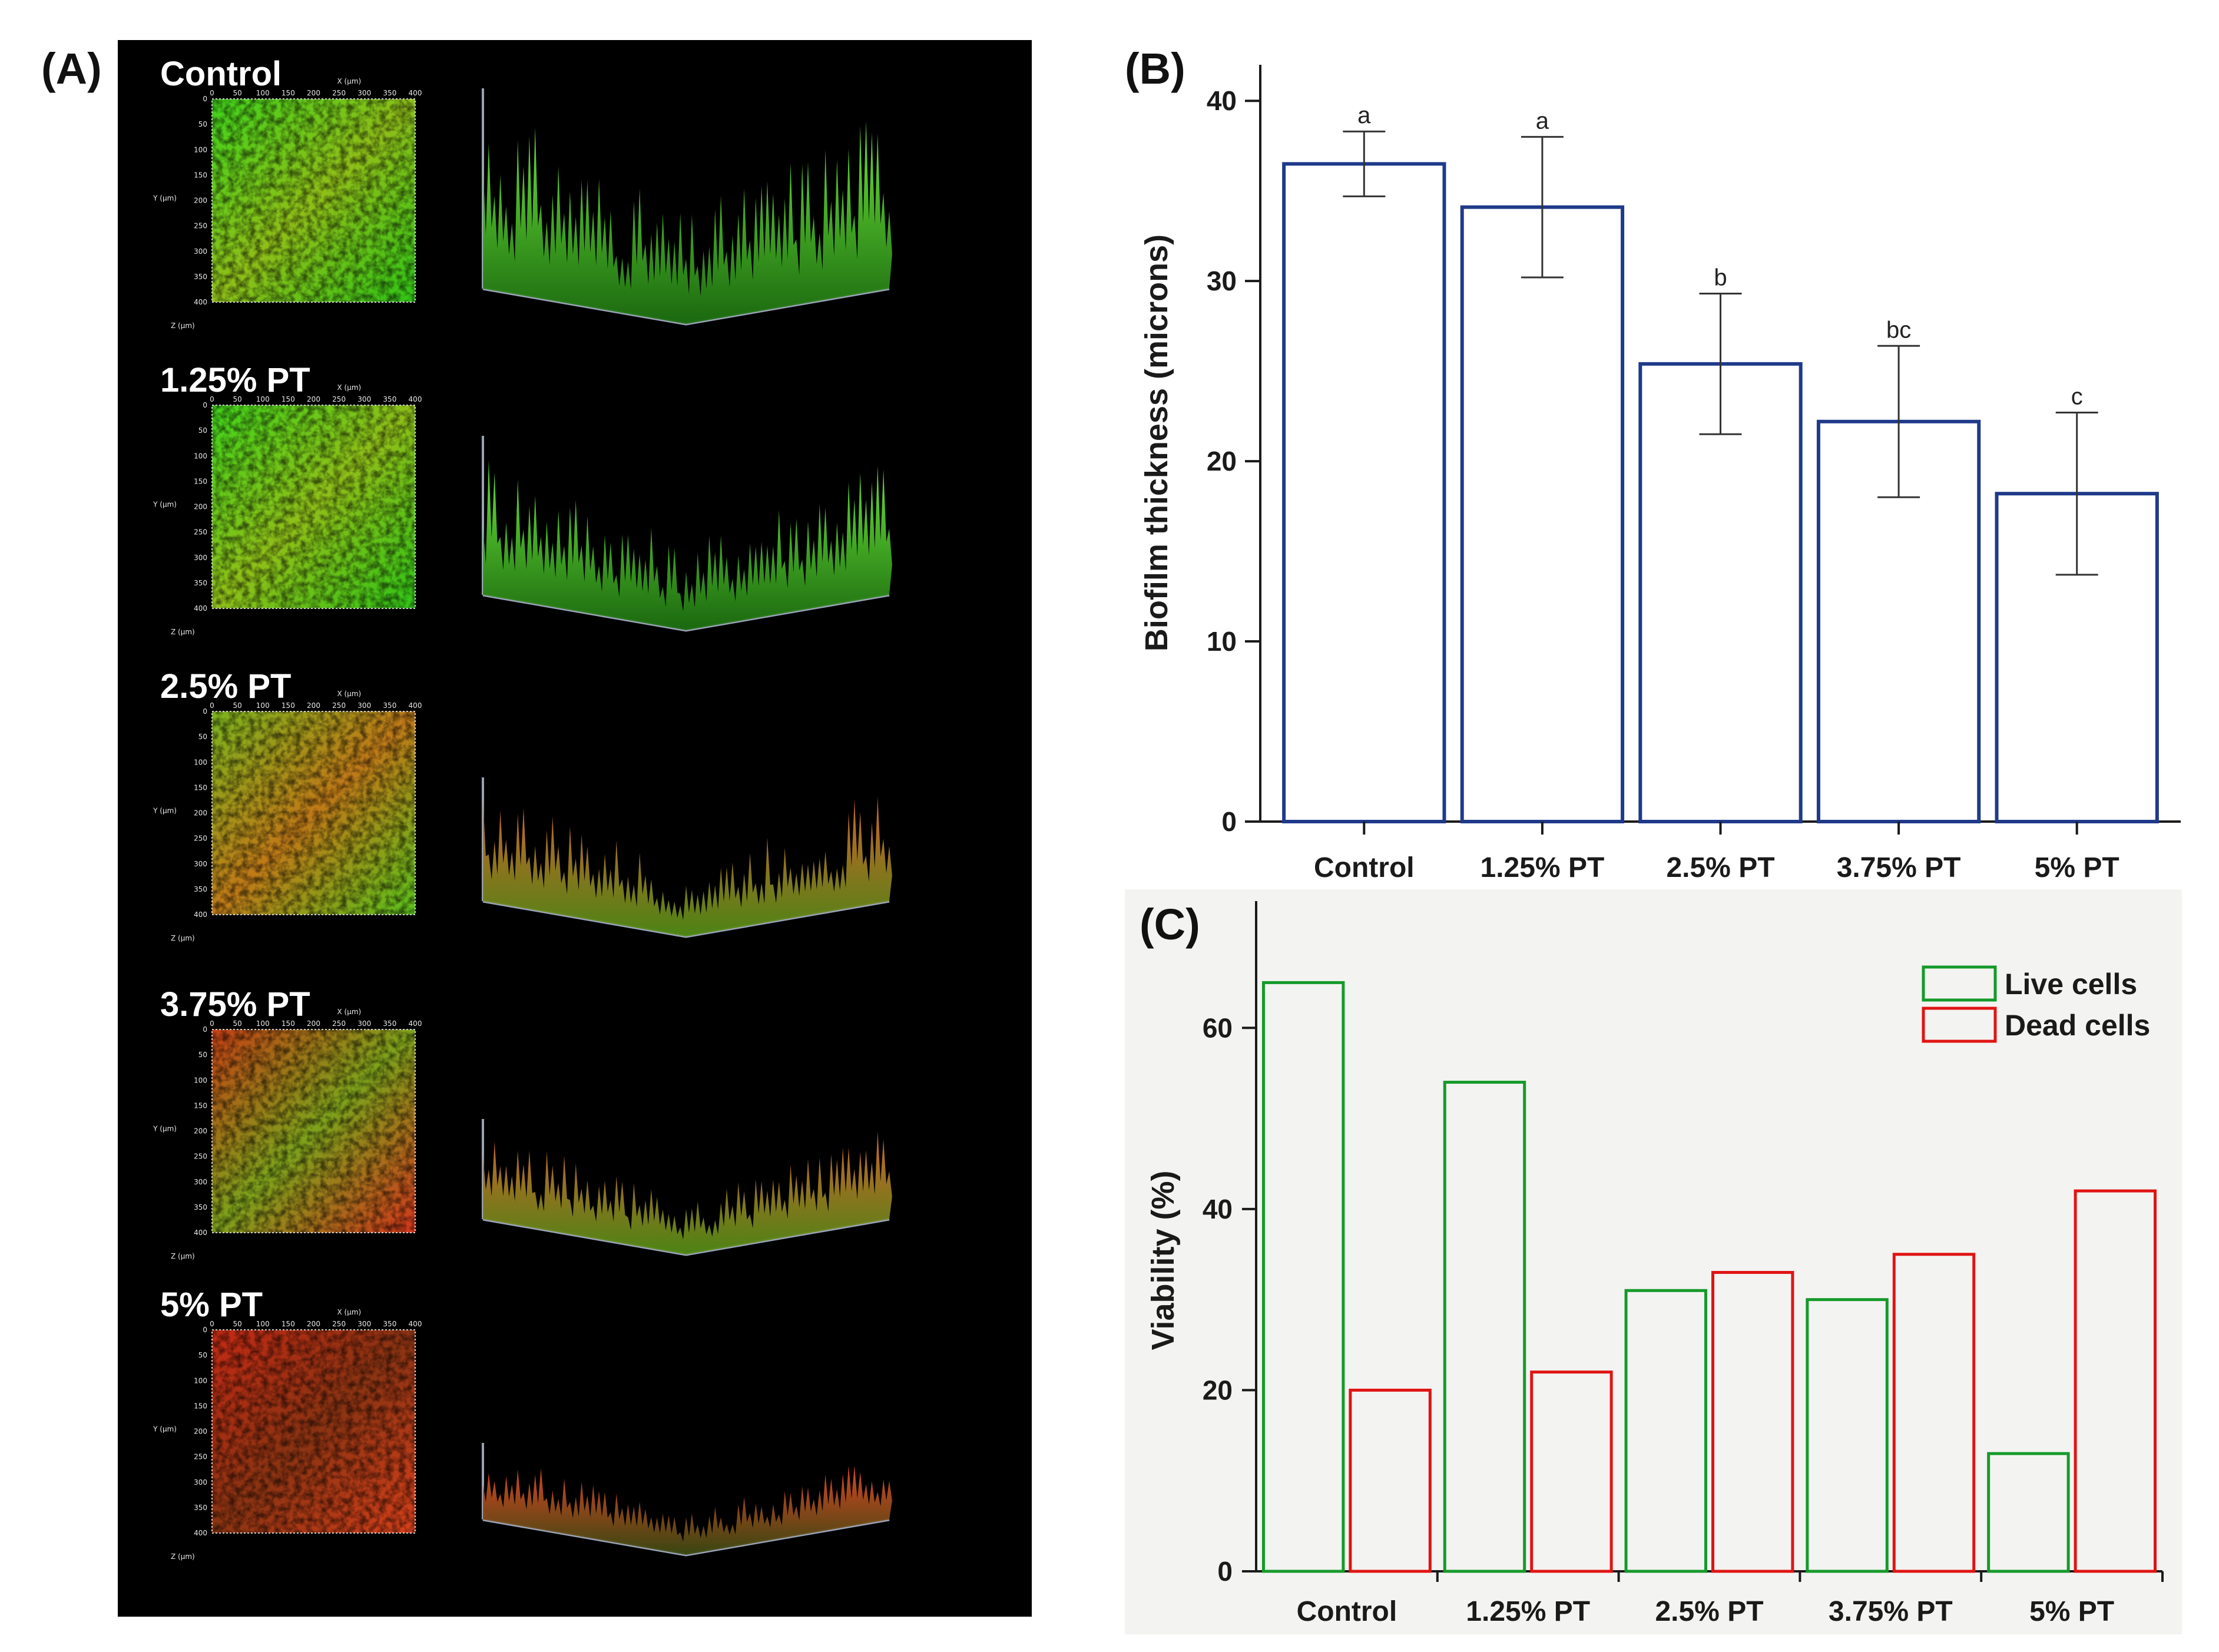  What do you see at coordinates (1364, 492) in the screenshot?
I see `thickness-bar` at bounding box center [1364, 492].